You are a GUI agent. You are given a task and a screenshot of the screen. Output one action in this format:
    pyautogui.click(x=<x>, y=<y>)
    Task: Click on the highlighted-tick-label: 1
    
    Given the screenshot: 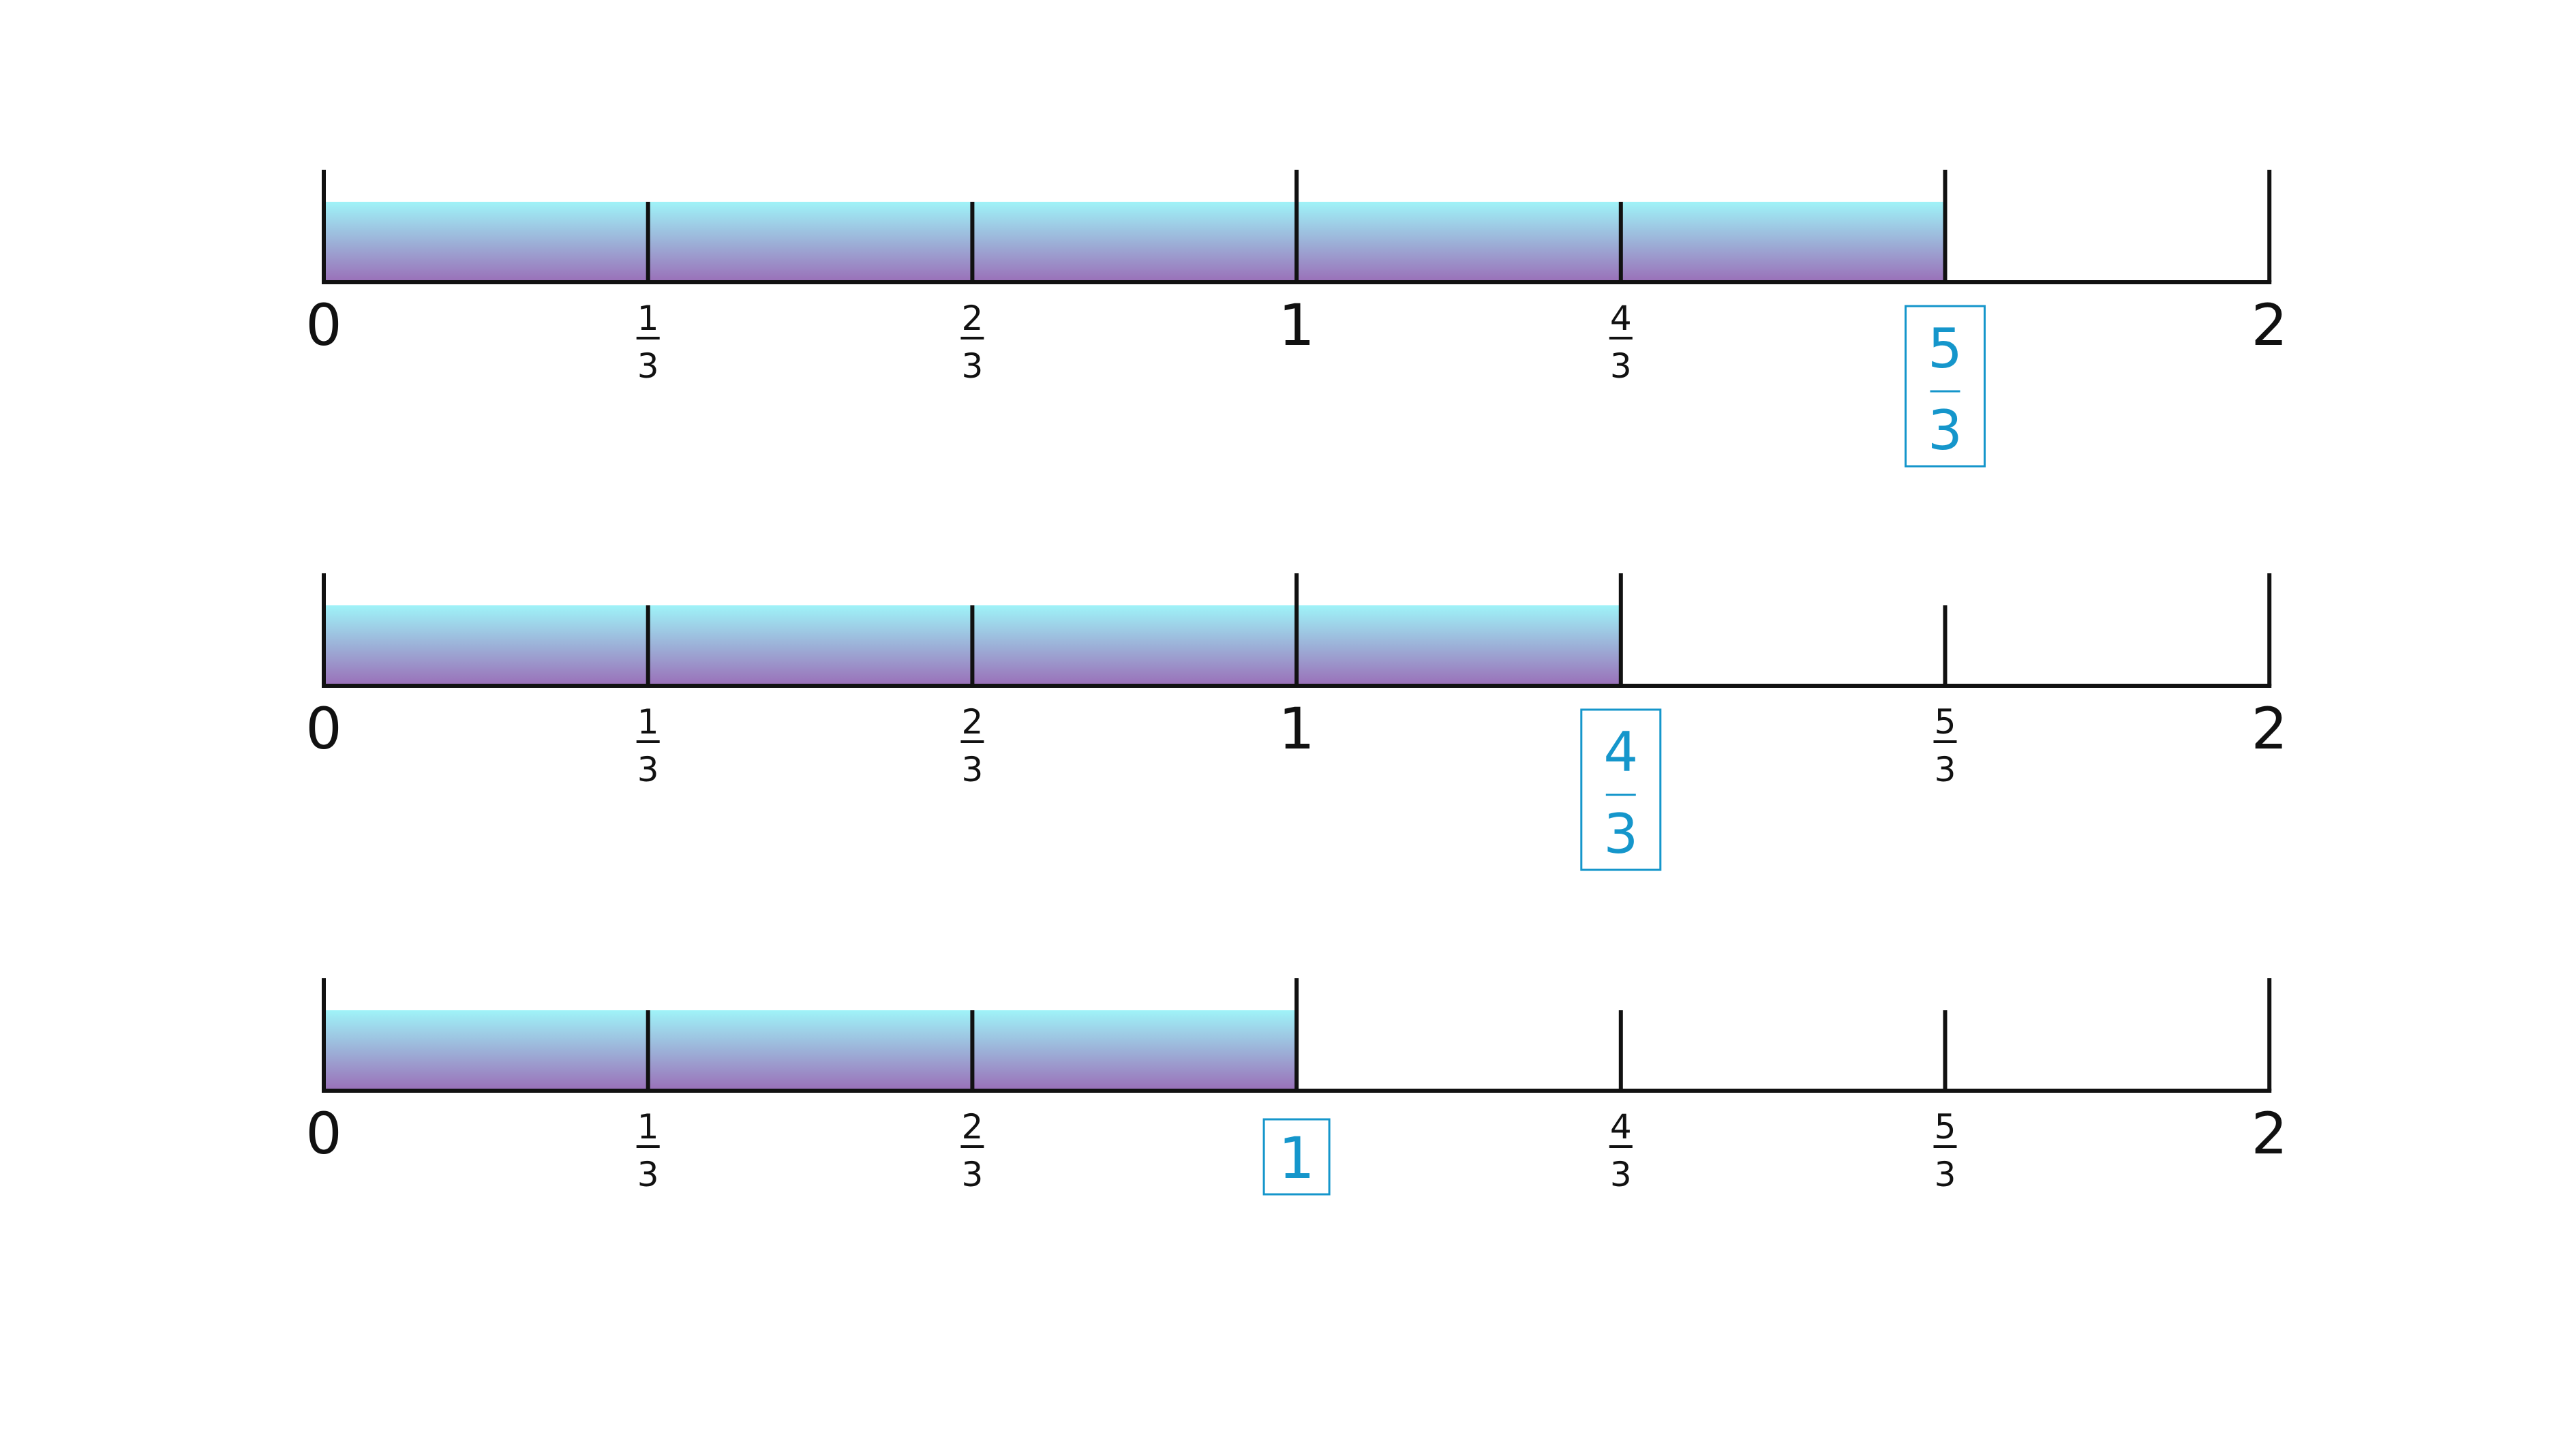 What is the action you would take?
    pyautogui.click(x=1296, y=1157)
    